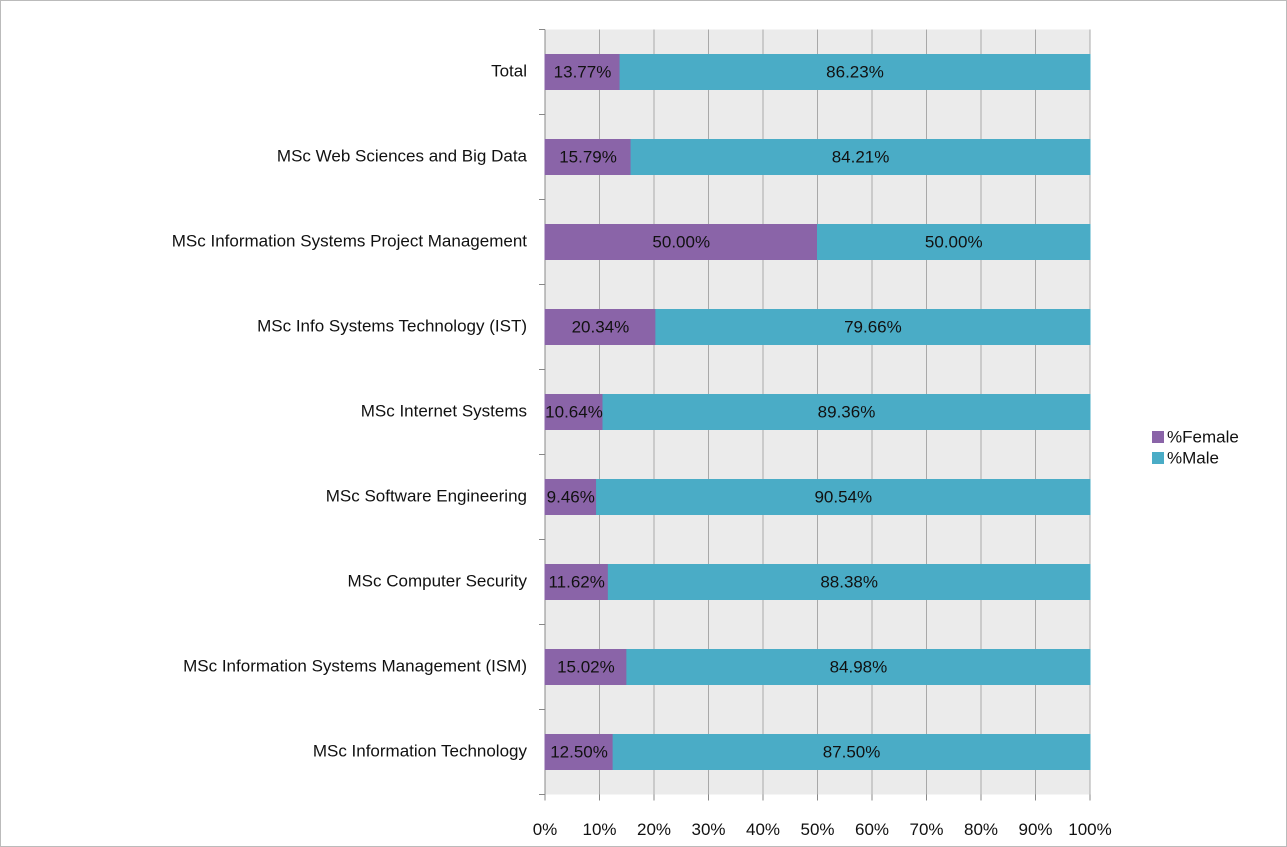 The height and width of the screenshot is (847, 1287). I want to click on y-tick-label: MSc Computer Security, so click(438, 580).